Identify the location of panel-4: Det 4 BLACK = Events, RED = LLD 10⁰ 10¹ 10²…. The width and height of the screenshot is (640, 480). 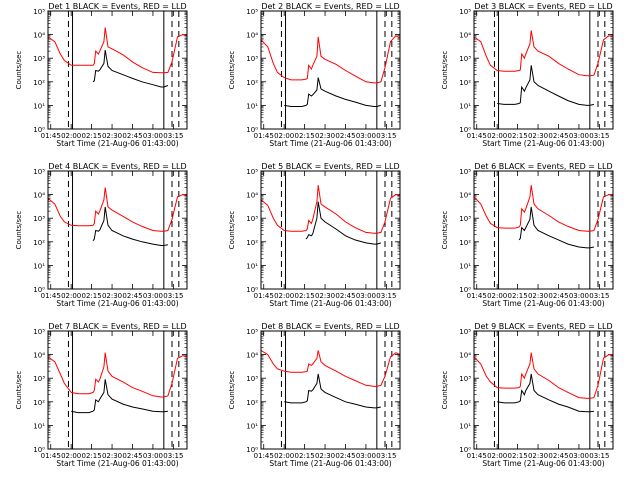
(101, 235).